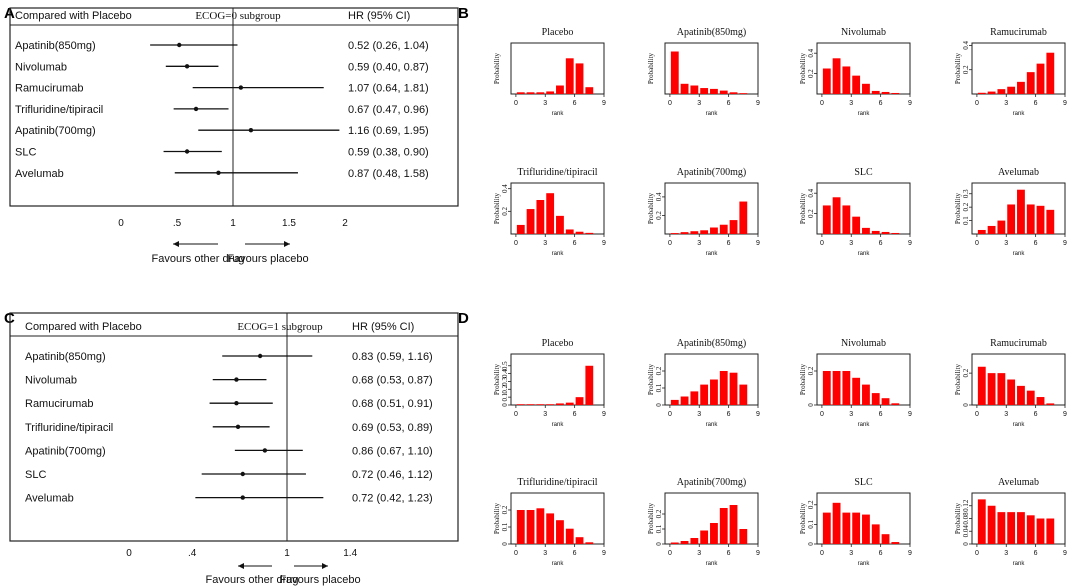  I want to click on subplot-title: Apatinib(700mg), so click(711, 172).